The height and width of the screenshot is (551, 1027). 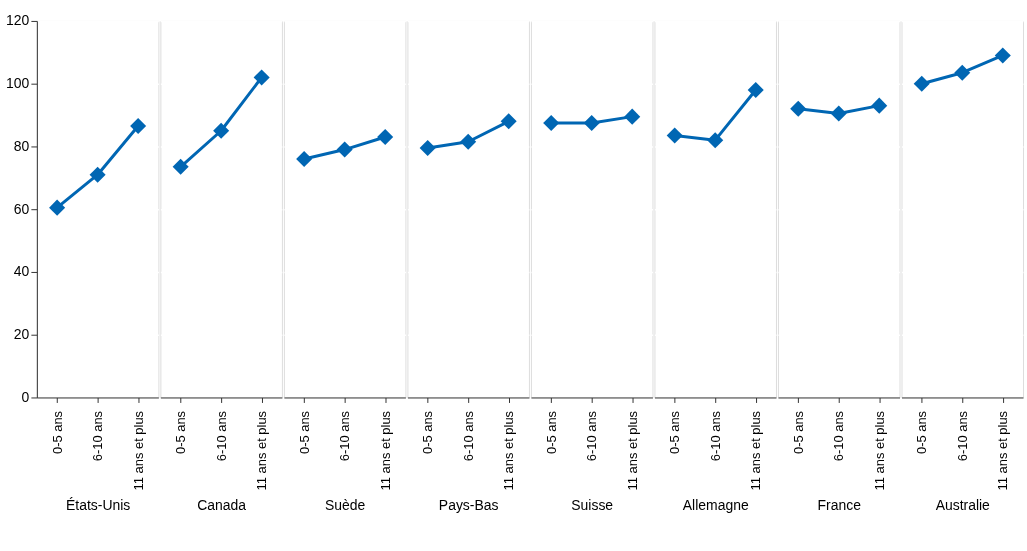 What do you see at coordinates (21, 334) in the screenshot?
I see `y-tick-label: 20` at bounding box center [21, 334].